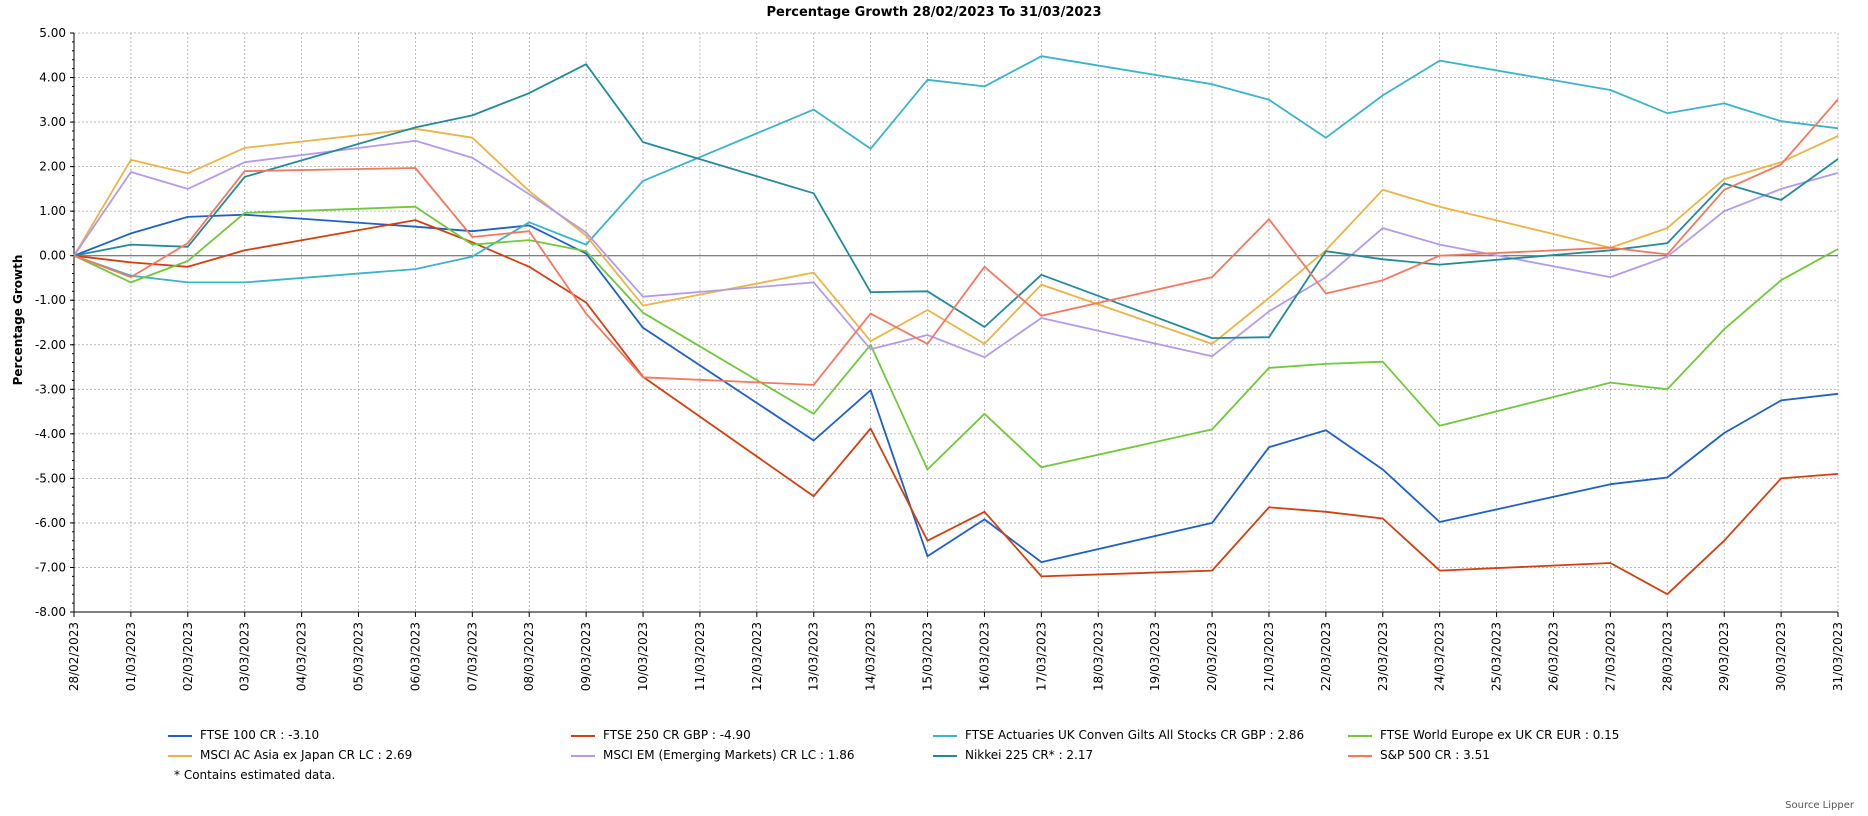 This screenshot has height=816, width=1868. What do you see at coordinates (50, 345) in the screenshot?
I see `y-tick-label: -2.00` at bounding box center [50, 345].